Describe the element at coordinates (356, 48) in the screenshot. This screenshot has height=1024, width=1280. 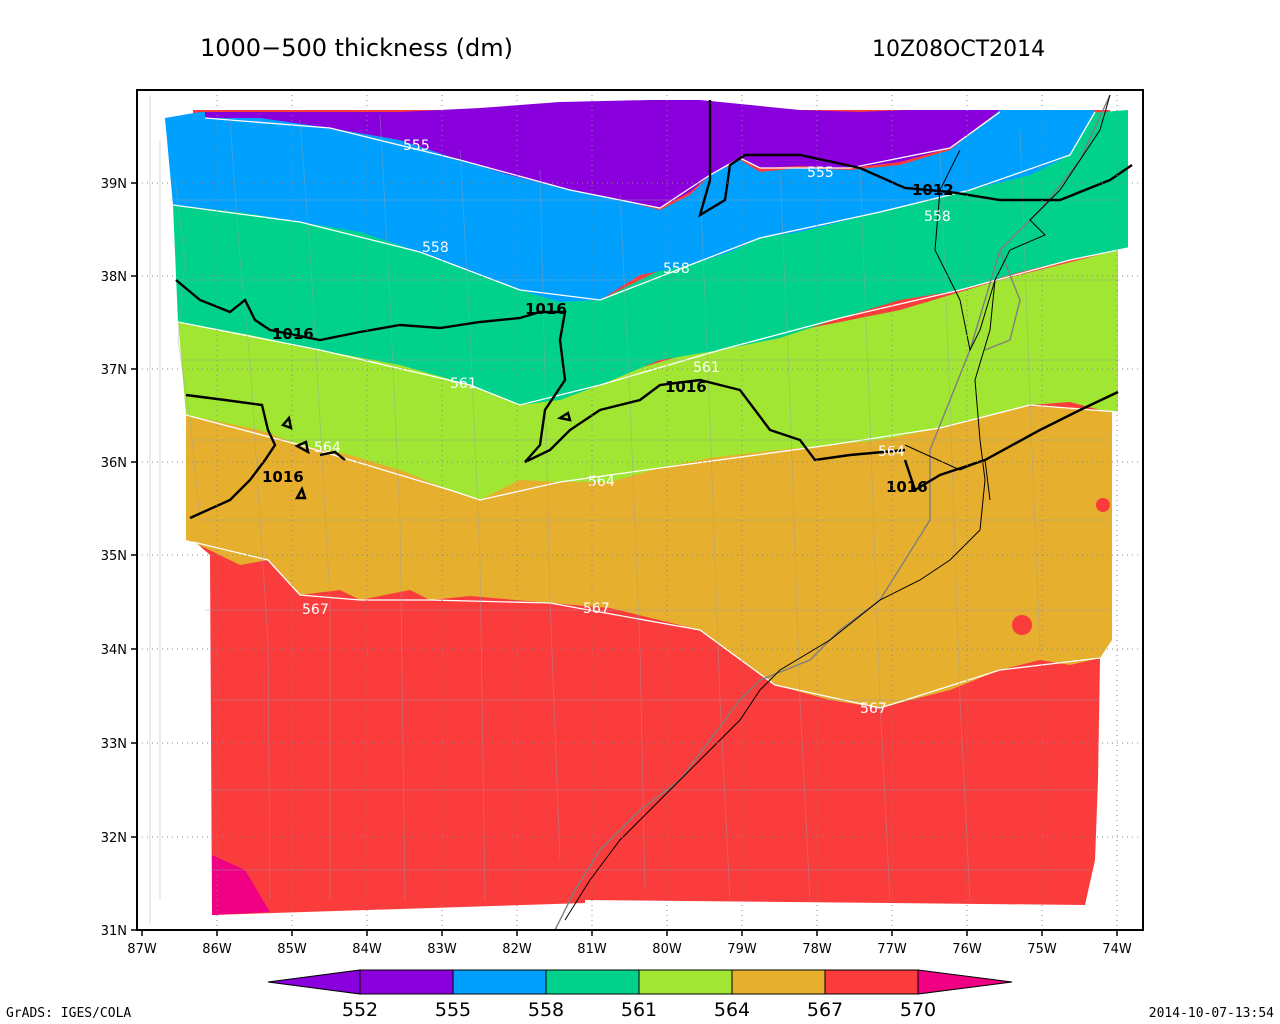
I see `map-title: 1000−500 thickness (dm)` at that location.